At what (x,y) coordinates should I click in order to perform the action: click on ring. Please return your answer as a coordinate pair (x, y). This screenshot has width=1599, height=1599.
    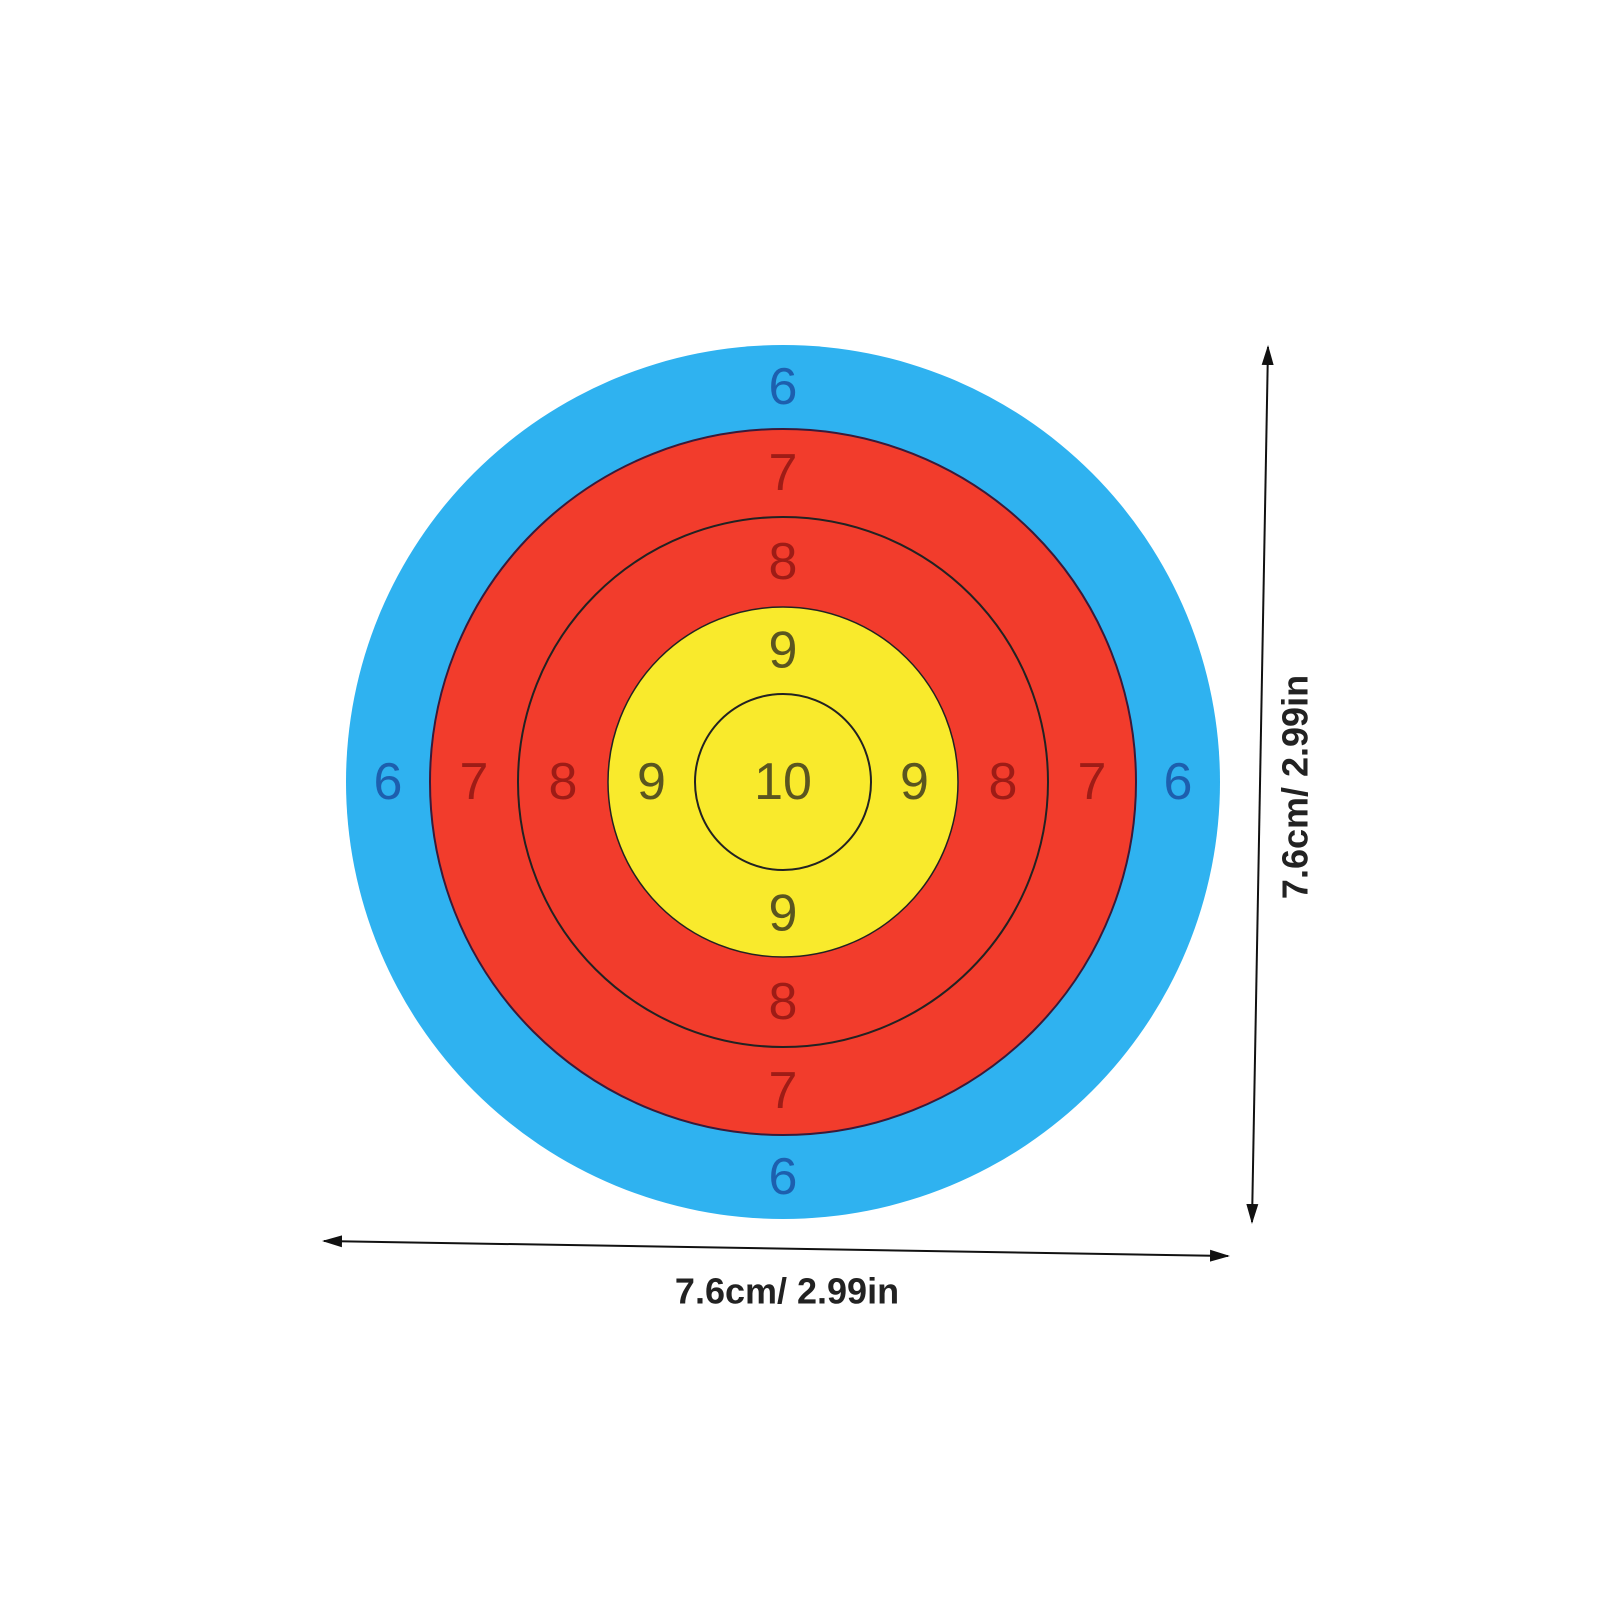
    Looking at the image, I should click on (783, 782).